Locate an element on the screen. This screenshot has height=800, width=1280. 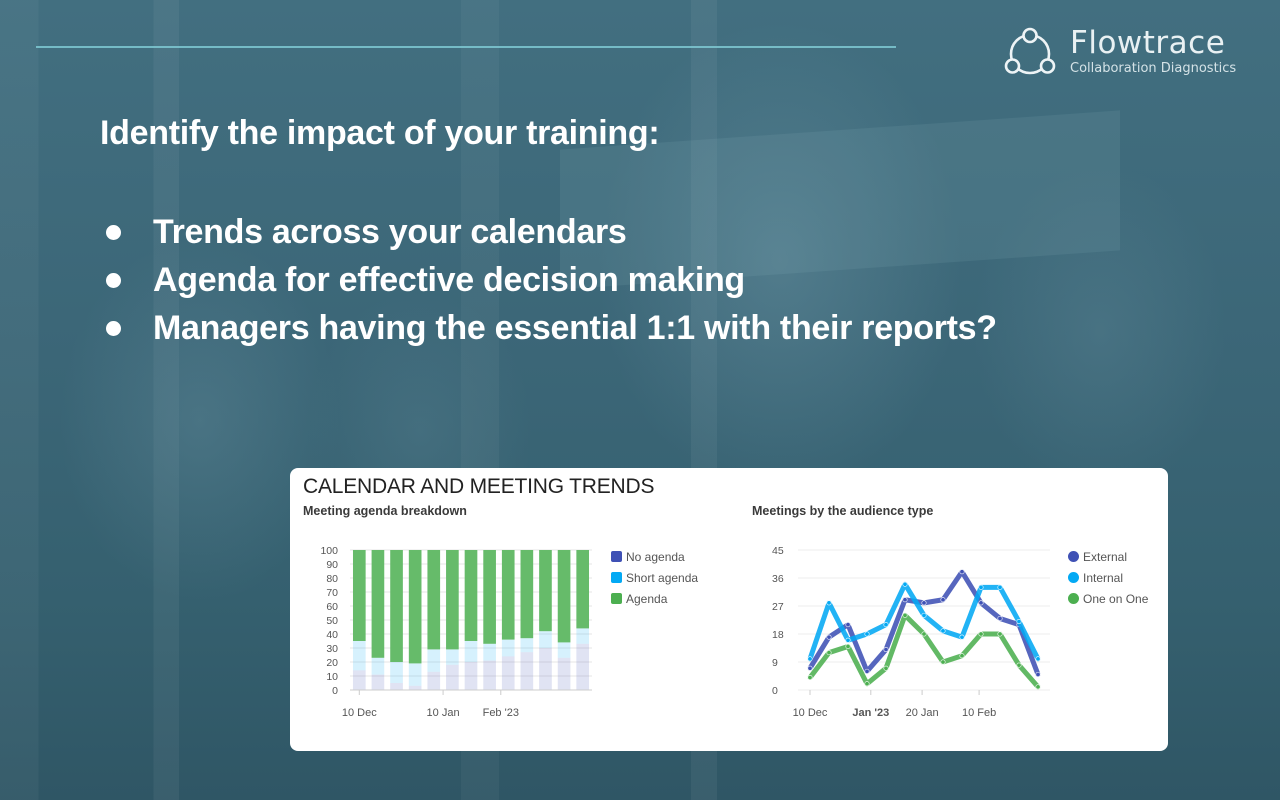
legend-item-short-agenda: Short agenda is located at coordinates (654, 577).